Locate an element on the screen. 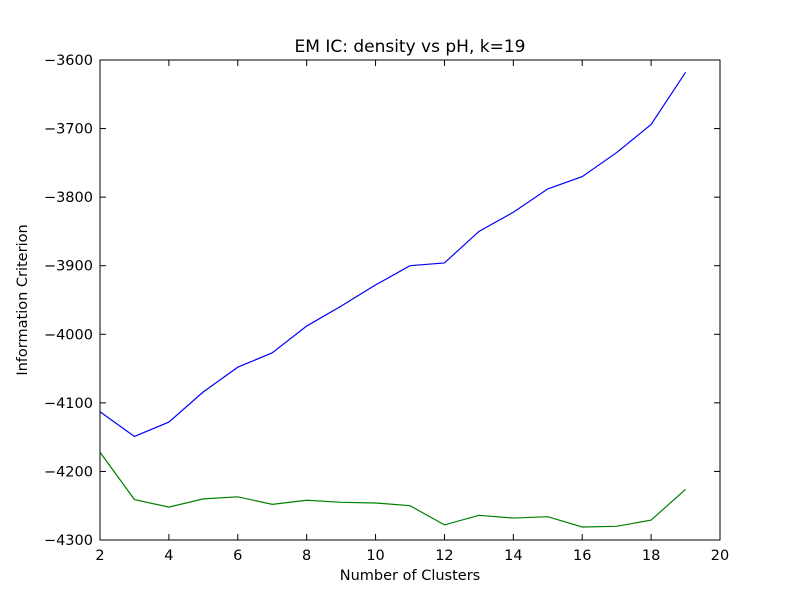 This screenshot has width=800, height=600. y-tick-label: −4200 is located at coordinates (68, 472).